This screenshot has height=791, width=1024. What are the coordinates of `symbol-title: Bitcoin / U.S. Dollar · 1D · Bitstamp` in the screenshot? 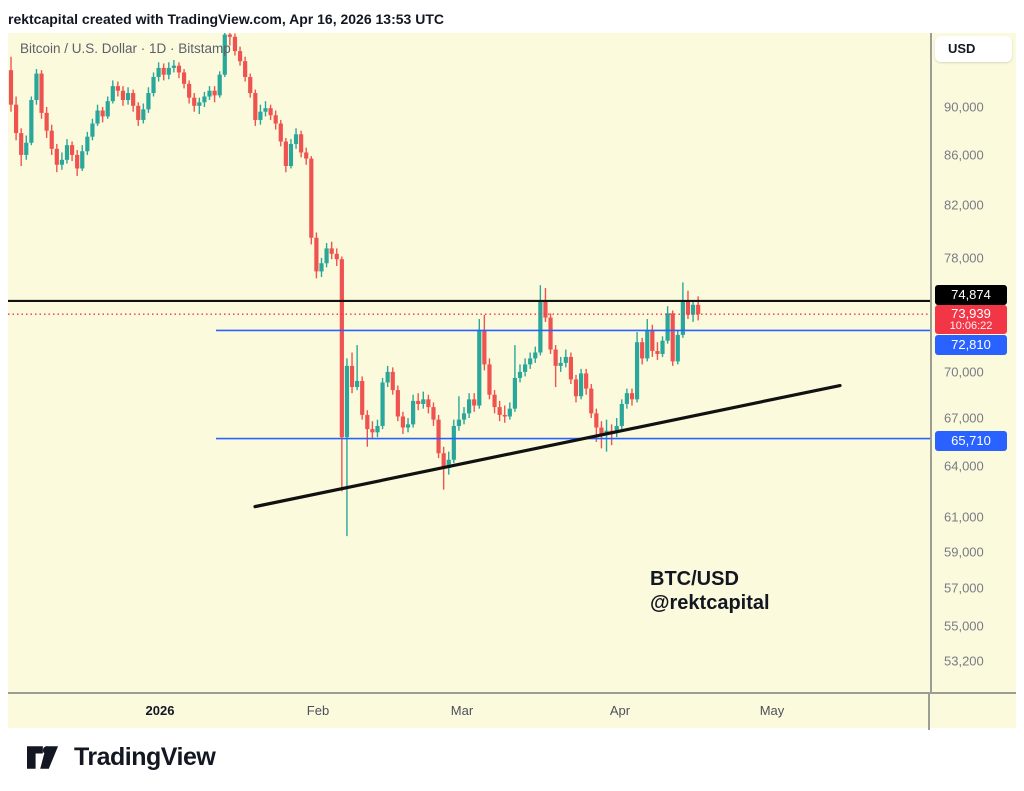 It's located at (125, 48).